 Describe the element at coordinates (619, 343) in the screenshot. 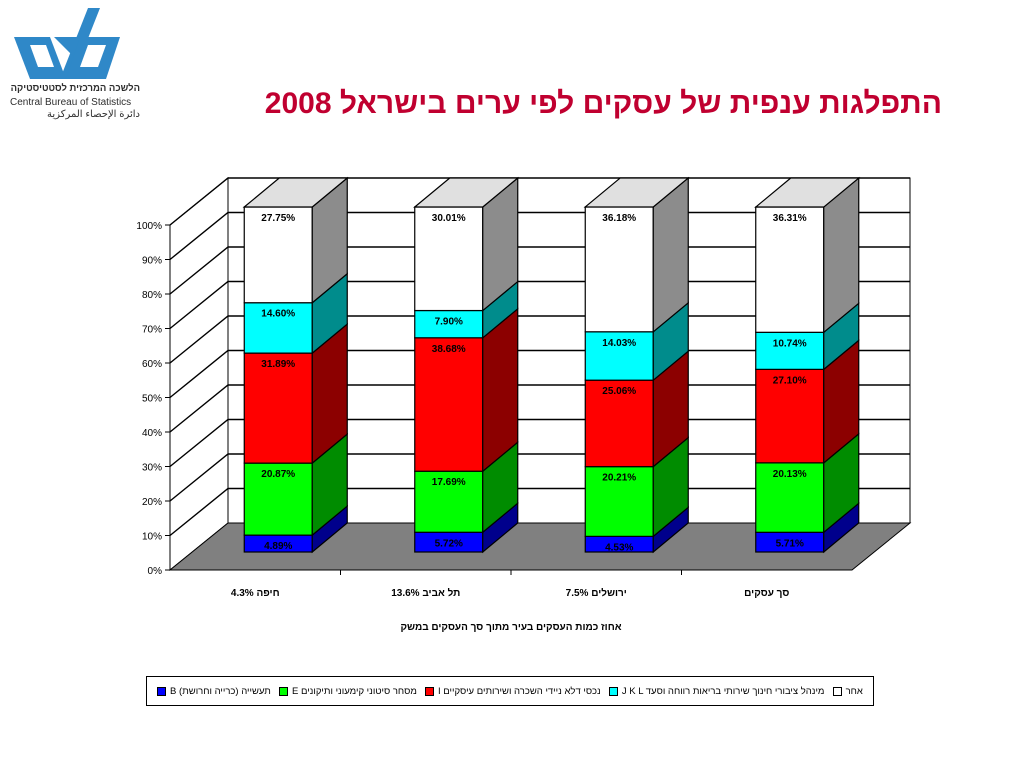

I see `data-label: 14.03%` at that location.